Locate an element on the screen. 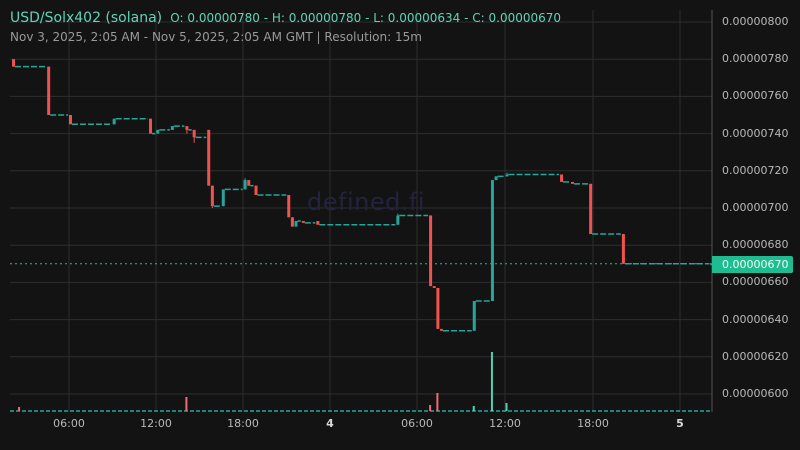 The image size is (800, 450). price-tick-label: 0.00000680 is located at coordinates (755, 245).